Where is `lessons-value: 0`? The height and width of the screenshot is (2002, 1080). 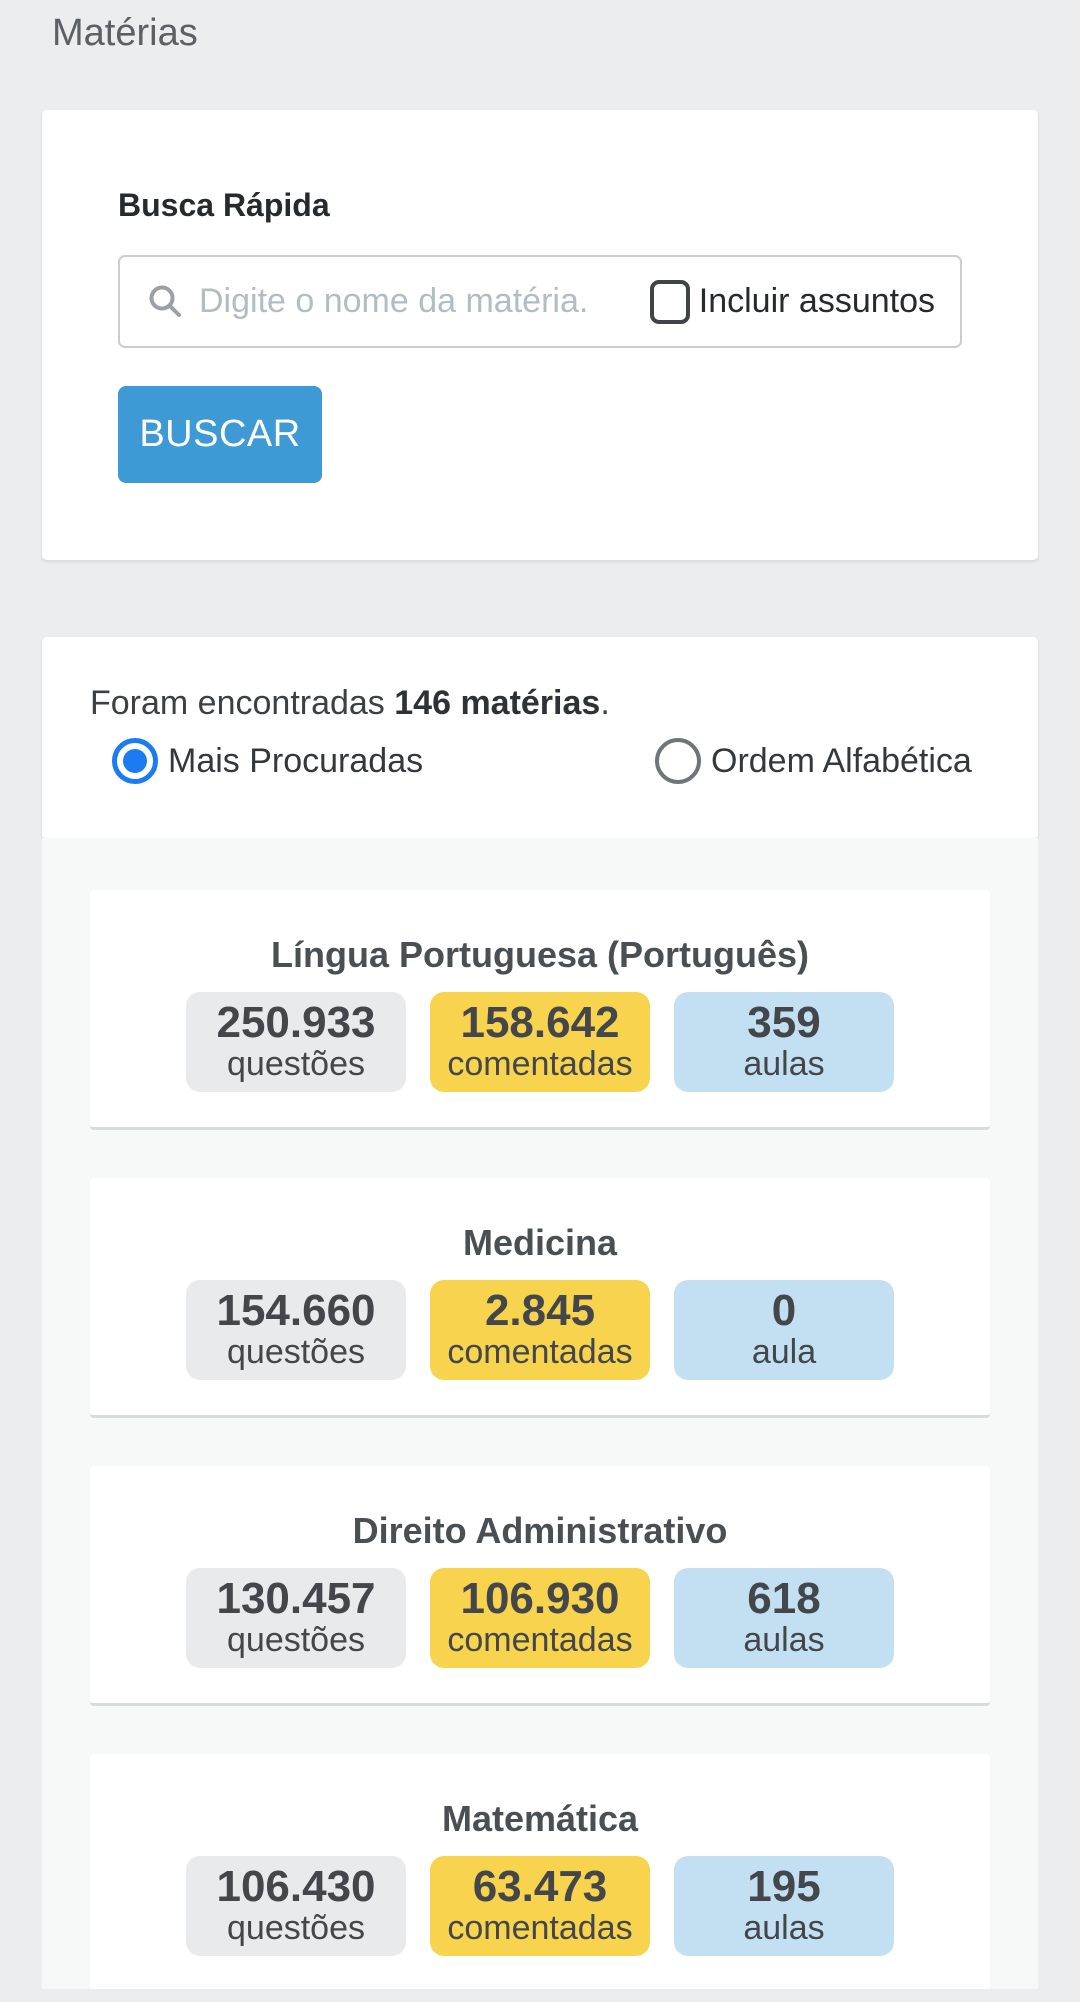 lessons-value: 0 is located at coordinates (784, 1310).